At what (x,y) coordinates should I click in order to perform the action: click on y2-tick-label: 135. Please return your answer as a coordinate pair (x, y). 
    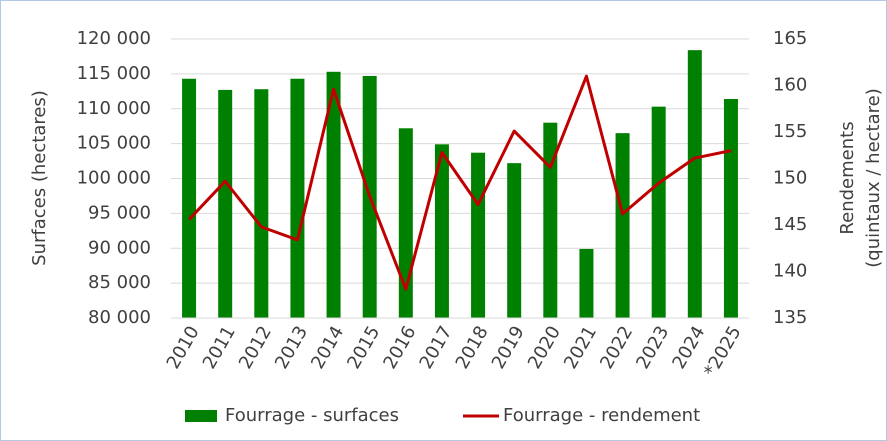
    Looking at the image, I should click on (790, 317).